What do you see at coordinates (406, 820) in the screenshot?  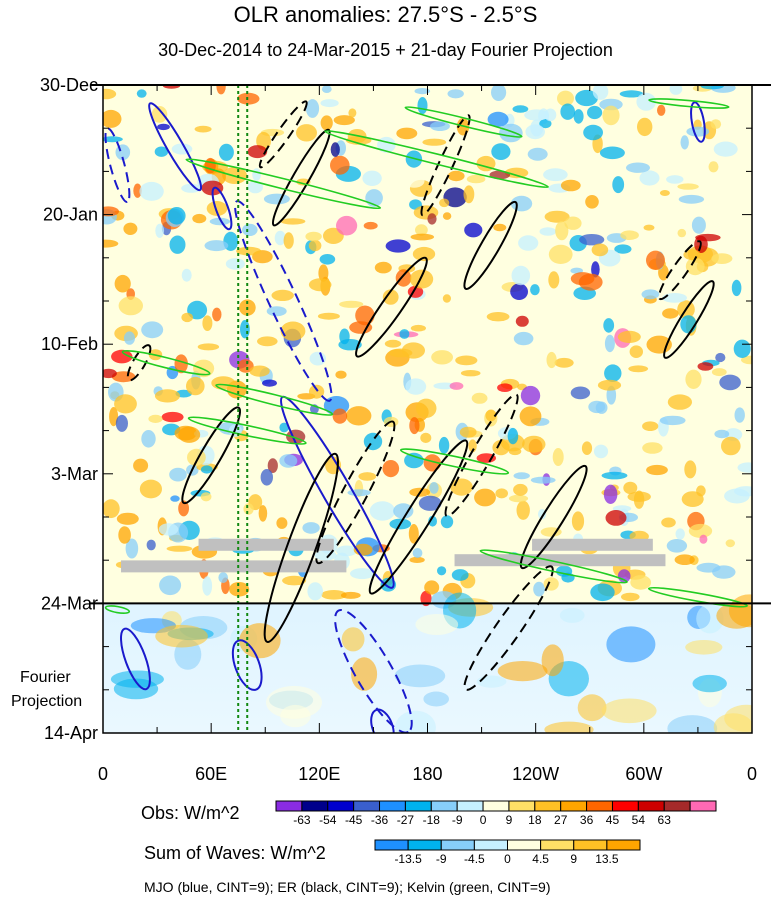 I see `obs-colorbar-label: -27` at bounding box center [406, 820].